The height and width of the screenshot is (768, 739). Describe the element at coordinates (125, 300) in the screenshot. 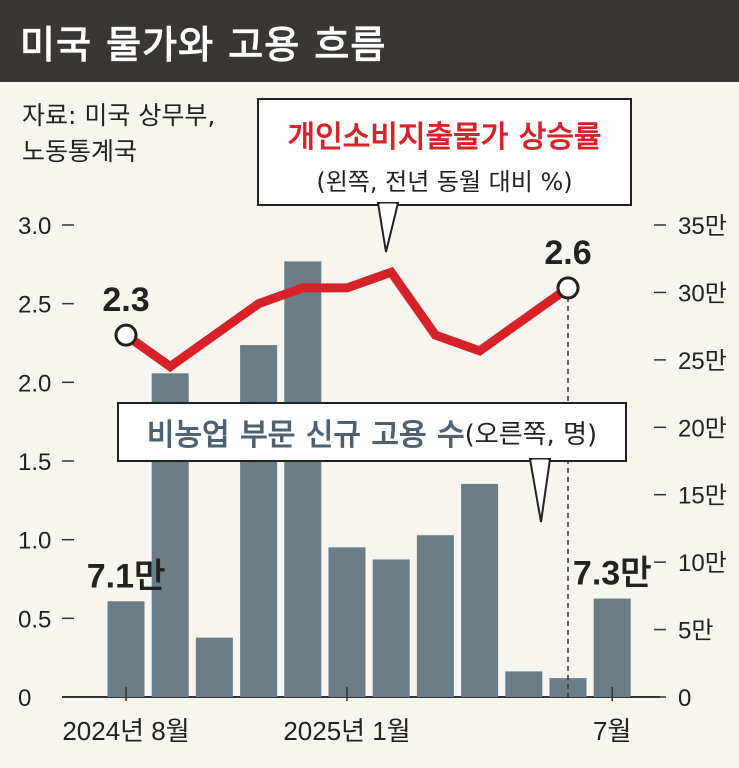

I see `line-data-label: 2.3` at that location.